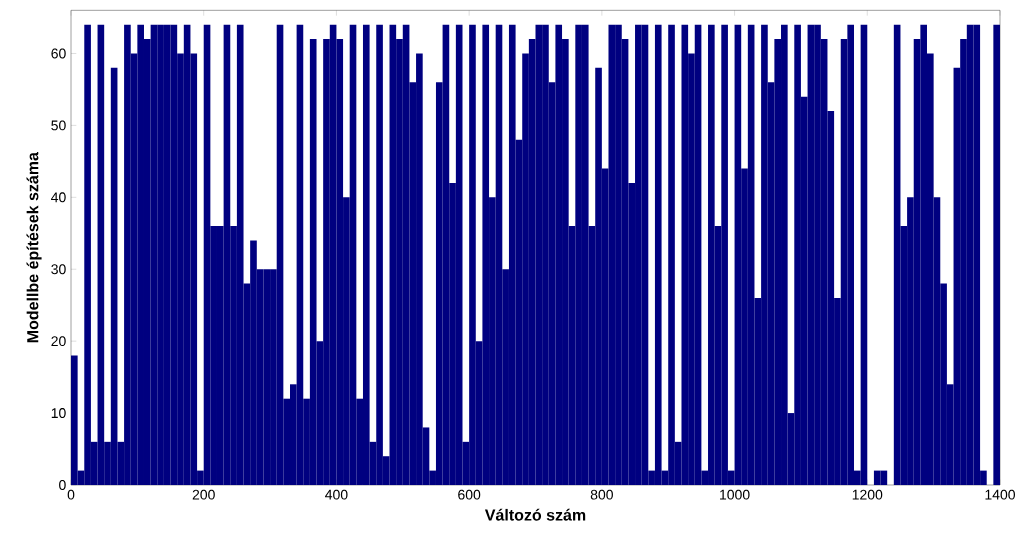 The image size is (1020, 542). I want to click on y-tick-label: 0, so click(62, 485).